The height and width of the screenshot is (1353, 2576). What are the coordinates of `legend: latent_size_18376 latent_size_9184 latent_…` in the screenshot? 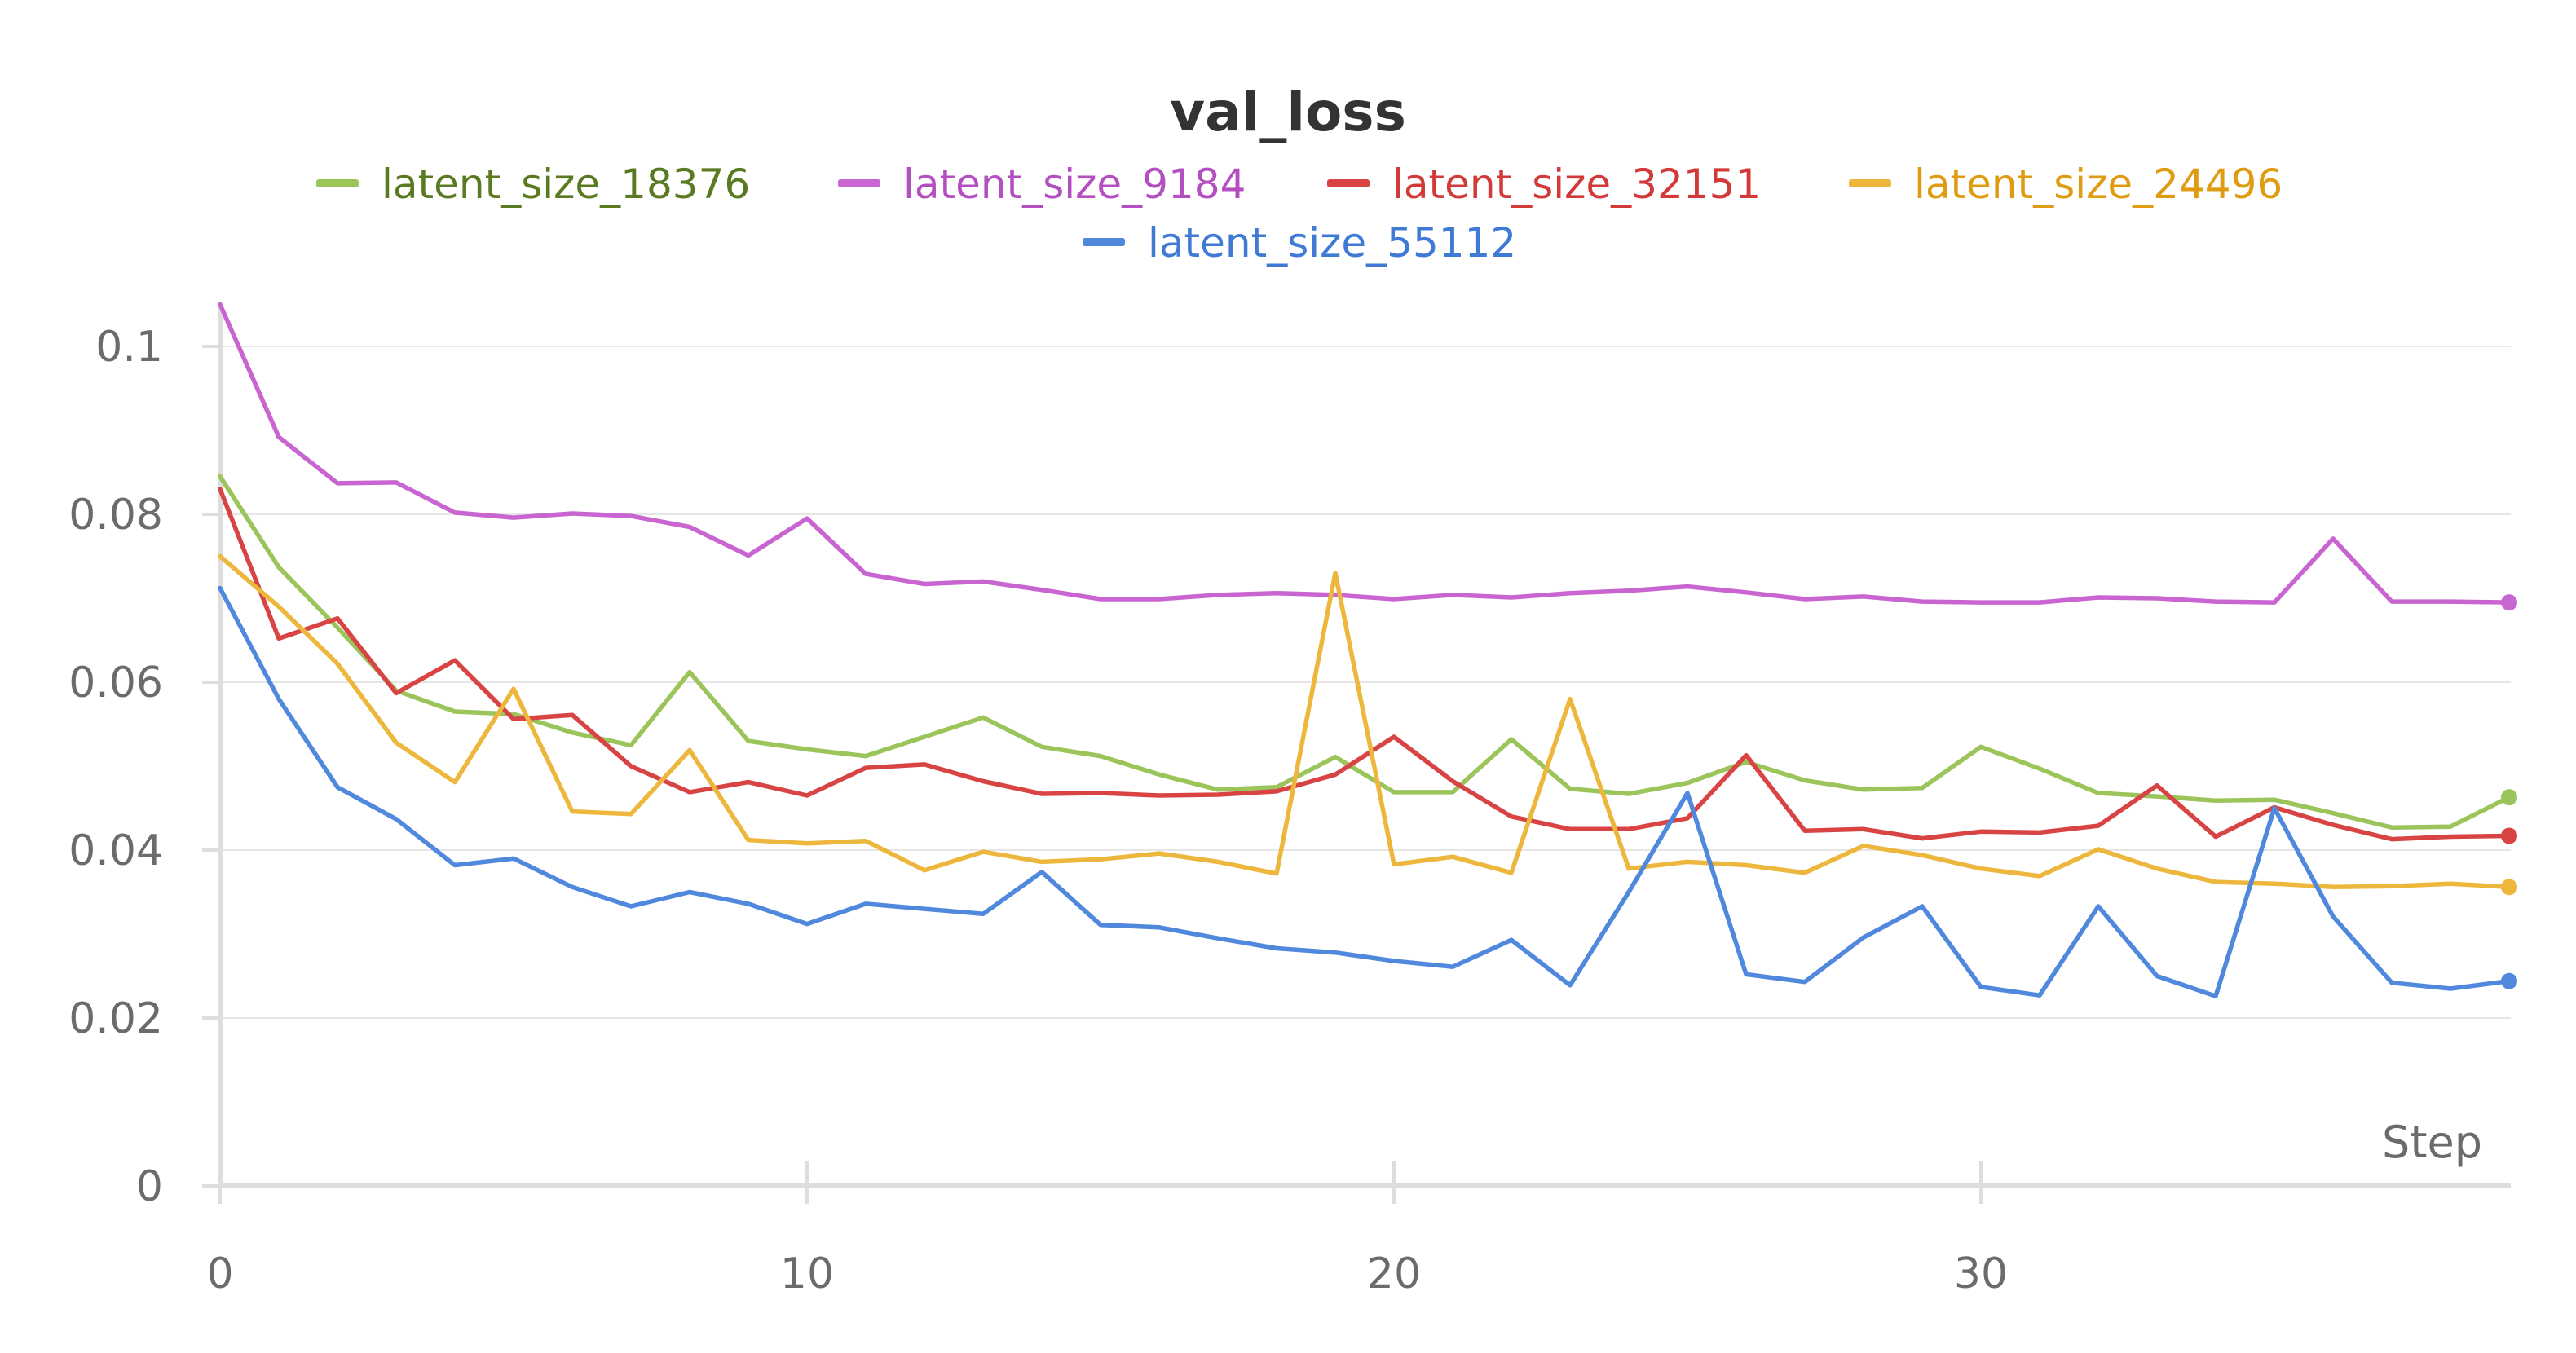 It's located at (1299, 214).